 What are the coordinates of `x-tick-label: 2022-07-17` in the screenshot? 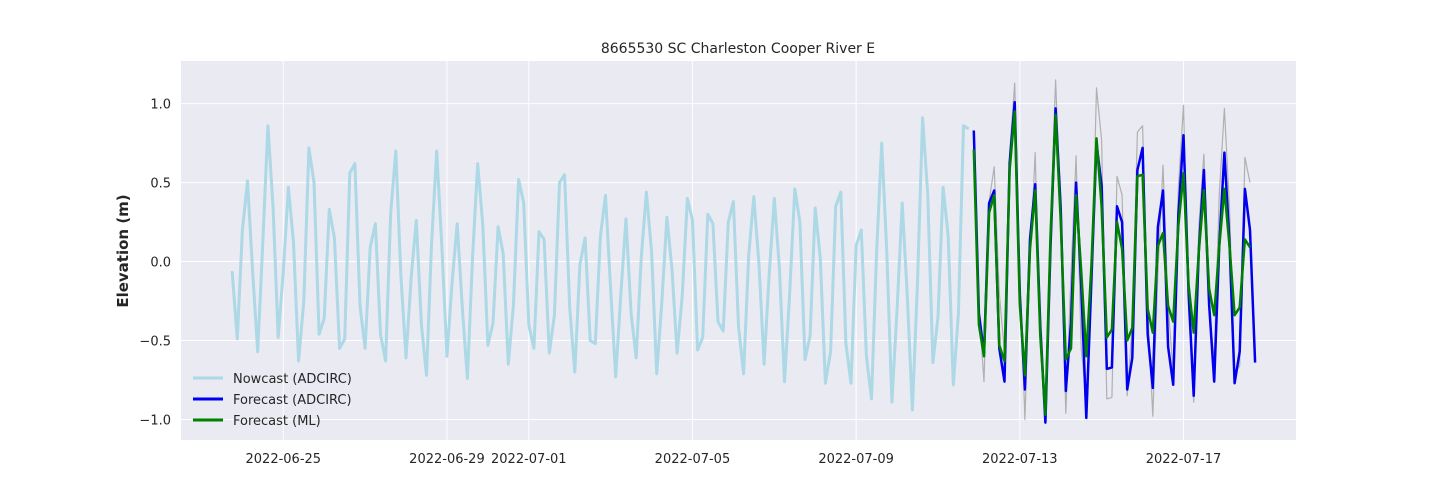 It's located at (1184, 459).